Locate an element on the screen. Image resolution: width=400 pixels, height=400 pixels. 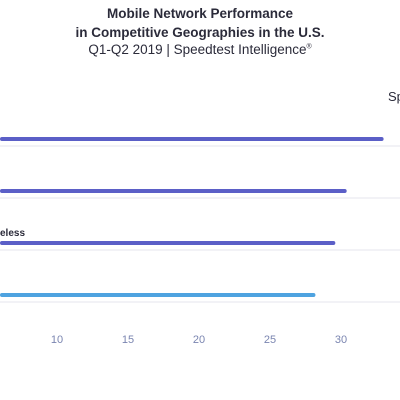
x-tick-label: 10 is located at coordinates (57, 340).